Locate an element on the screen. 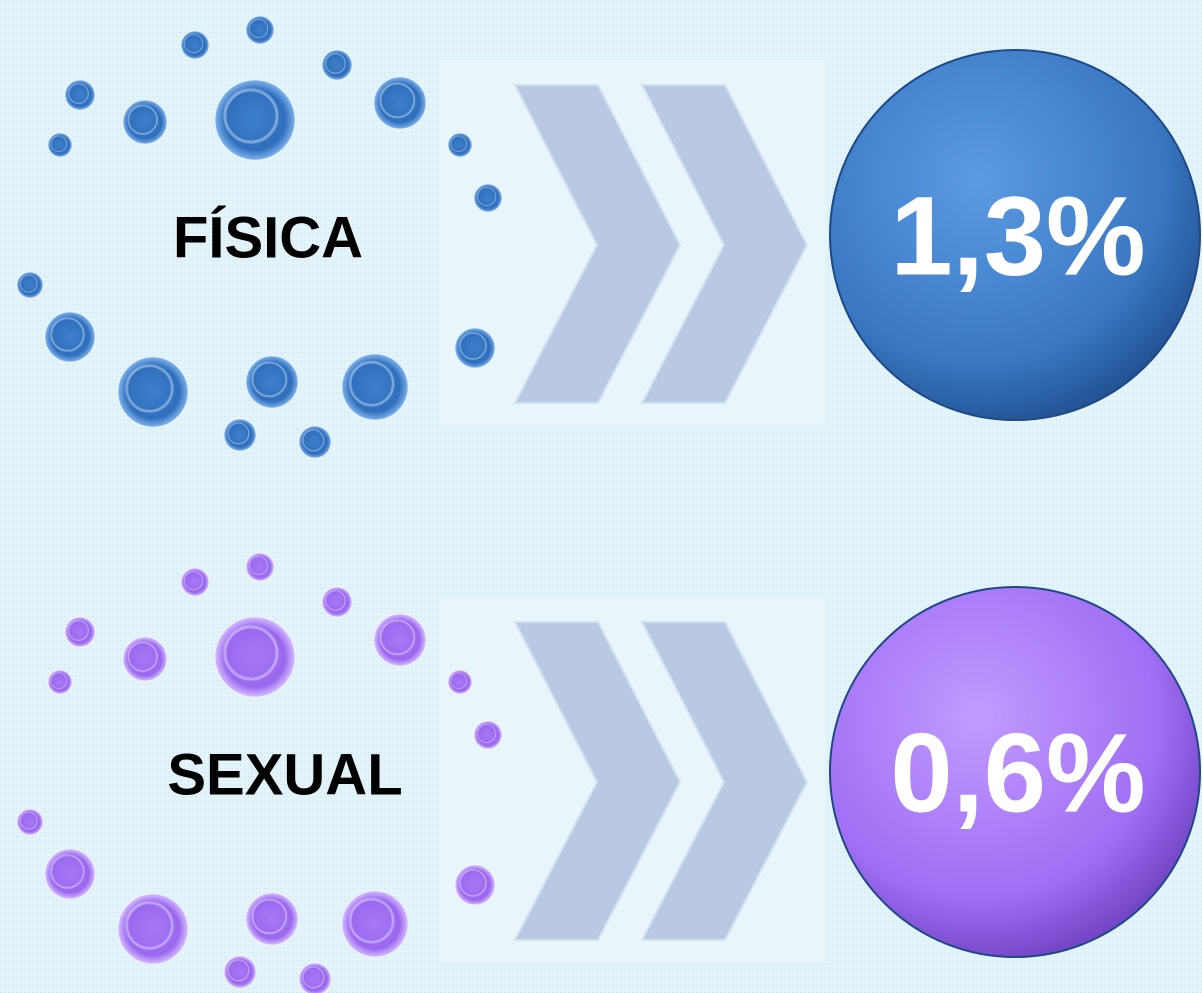 The width and height of the screenshot is (1202, 993). item-label: SEXUAL is located at coordinates (284, 774).